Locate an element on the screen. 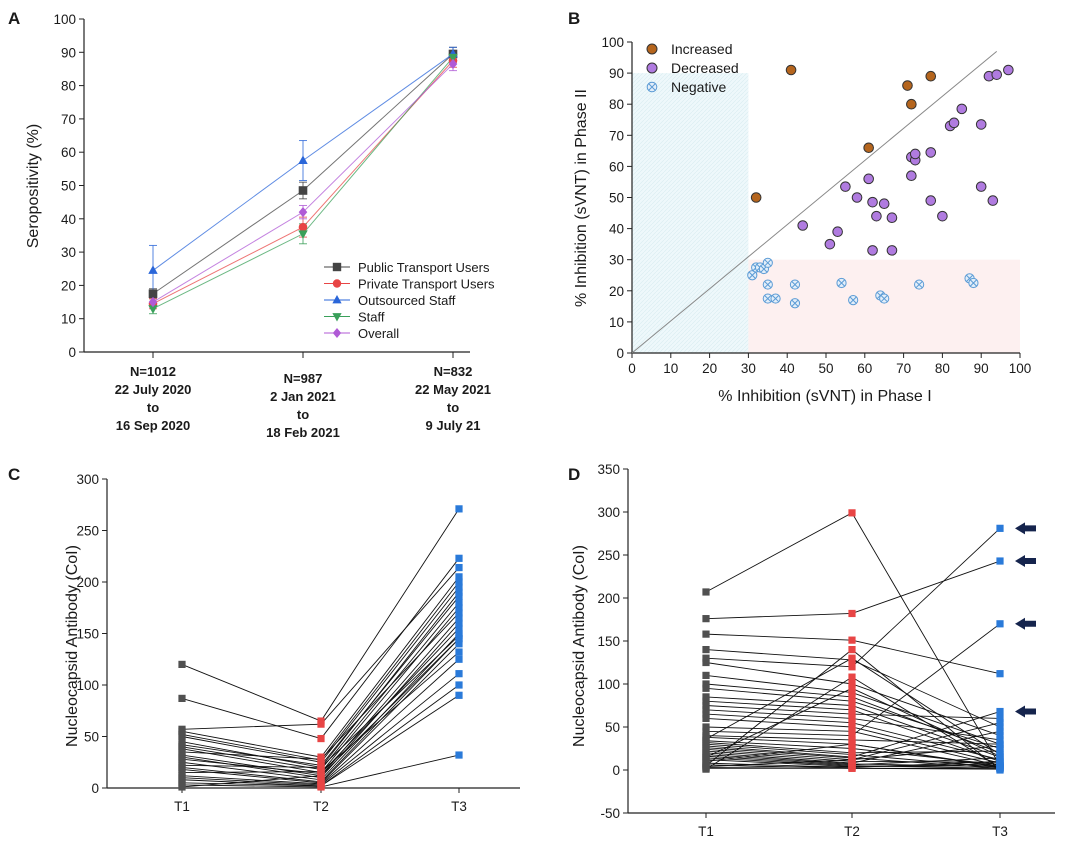 This screenshot has height=851, width=1080. panel-b-legend-label: Decreased is located at coordinates (705, 68).